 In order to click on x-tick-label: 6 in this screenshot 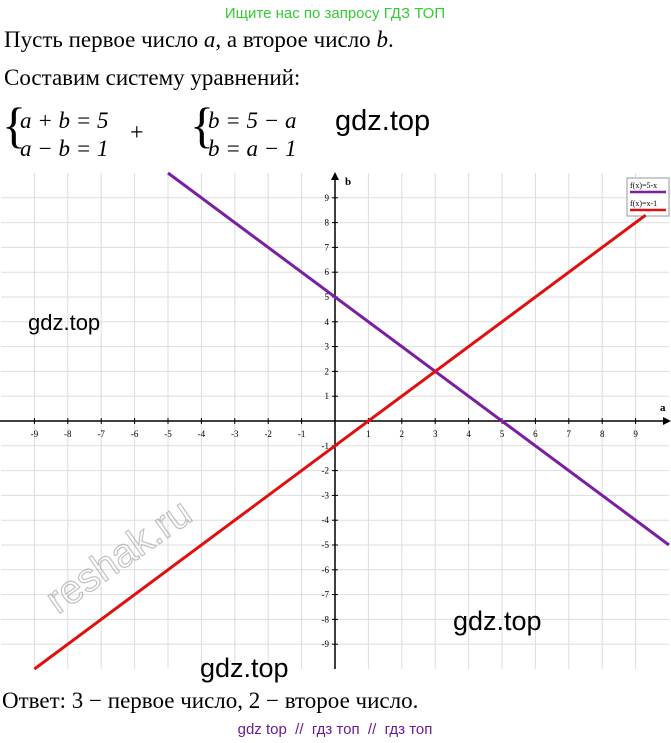, I will do `click(535, 434)`.